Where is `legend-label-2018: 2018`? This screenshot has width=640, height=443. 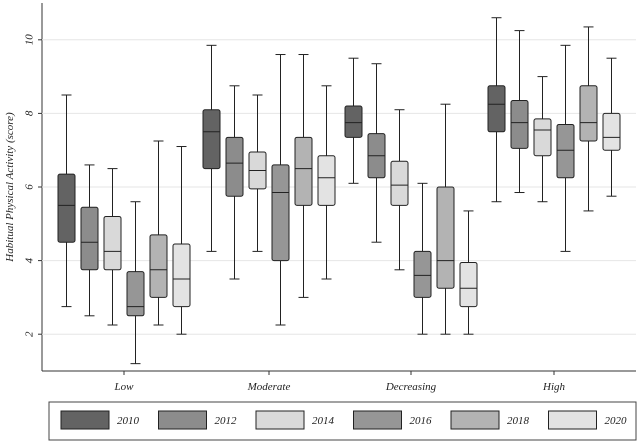
legend-label-2018: 2018 is located at coordinates (518, 421).